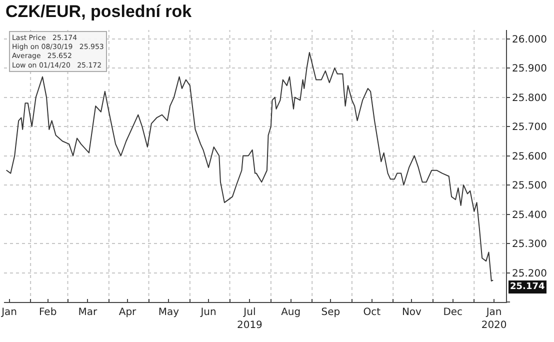 This screenshot has width=554, height=342. Describe the element at coordinates (330, 312) in the screenshot. I see `x-tick-label: Sep` at that location.